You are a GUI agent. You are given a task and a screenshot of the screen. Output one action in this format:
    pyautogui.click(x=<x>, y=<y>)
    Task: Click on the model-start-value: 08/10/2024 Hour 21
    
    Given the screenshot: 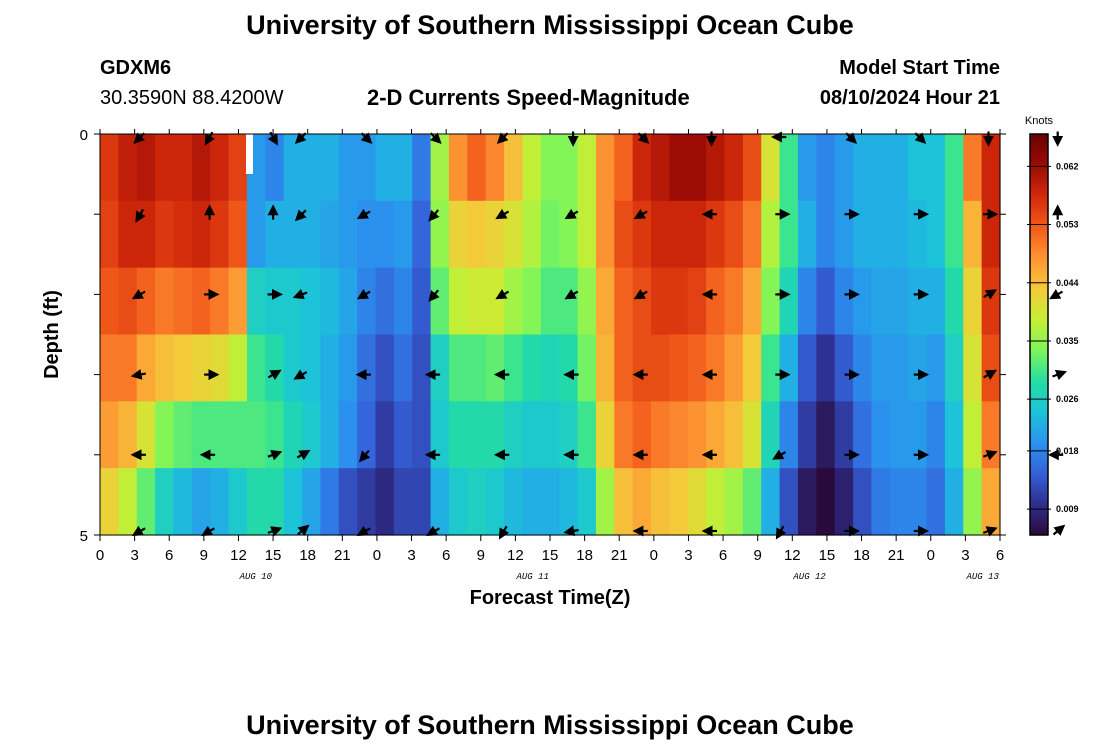 What is the action you would take?
    pyautogui.click(x=909, y=98)
    